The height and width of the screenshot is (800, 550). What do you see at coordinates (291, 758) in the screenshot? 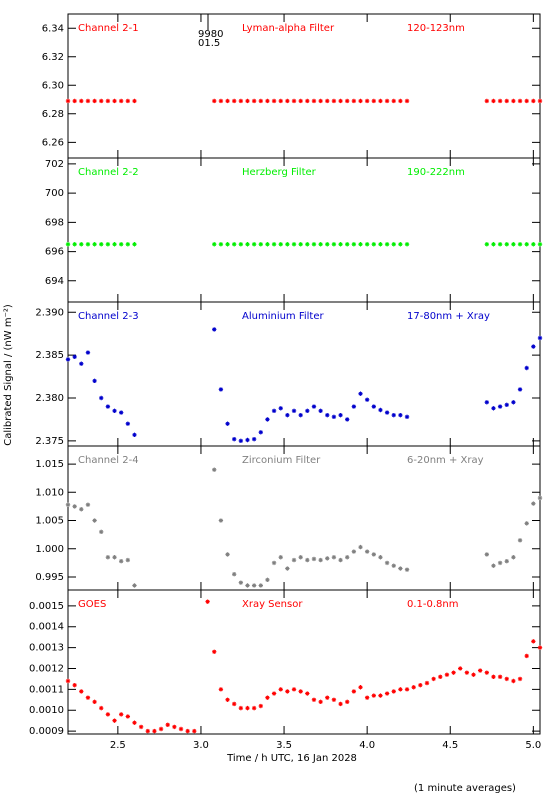
I see `x-axis-label: Time / h UTC, 16 Jan 2028` at bounding box center [291, 758].